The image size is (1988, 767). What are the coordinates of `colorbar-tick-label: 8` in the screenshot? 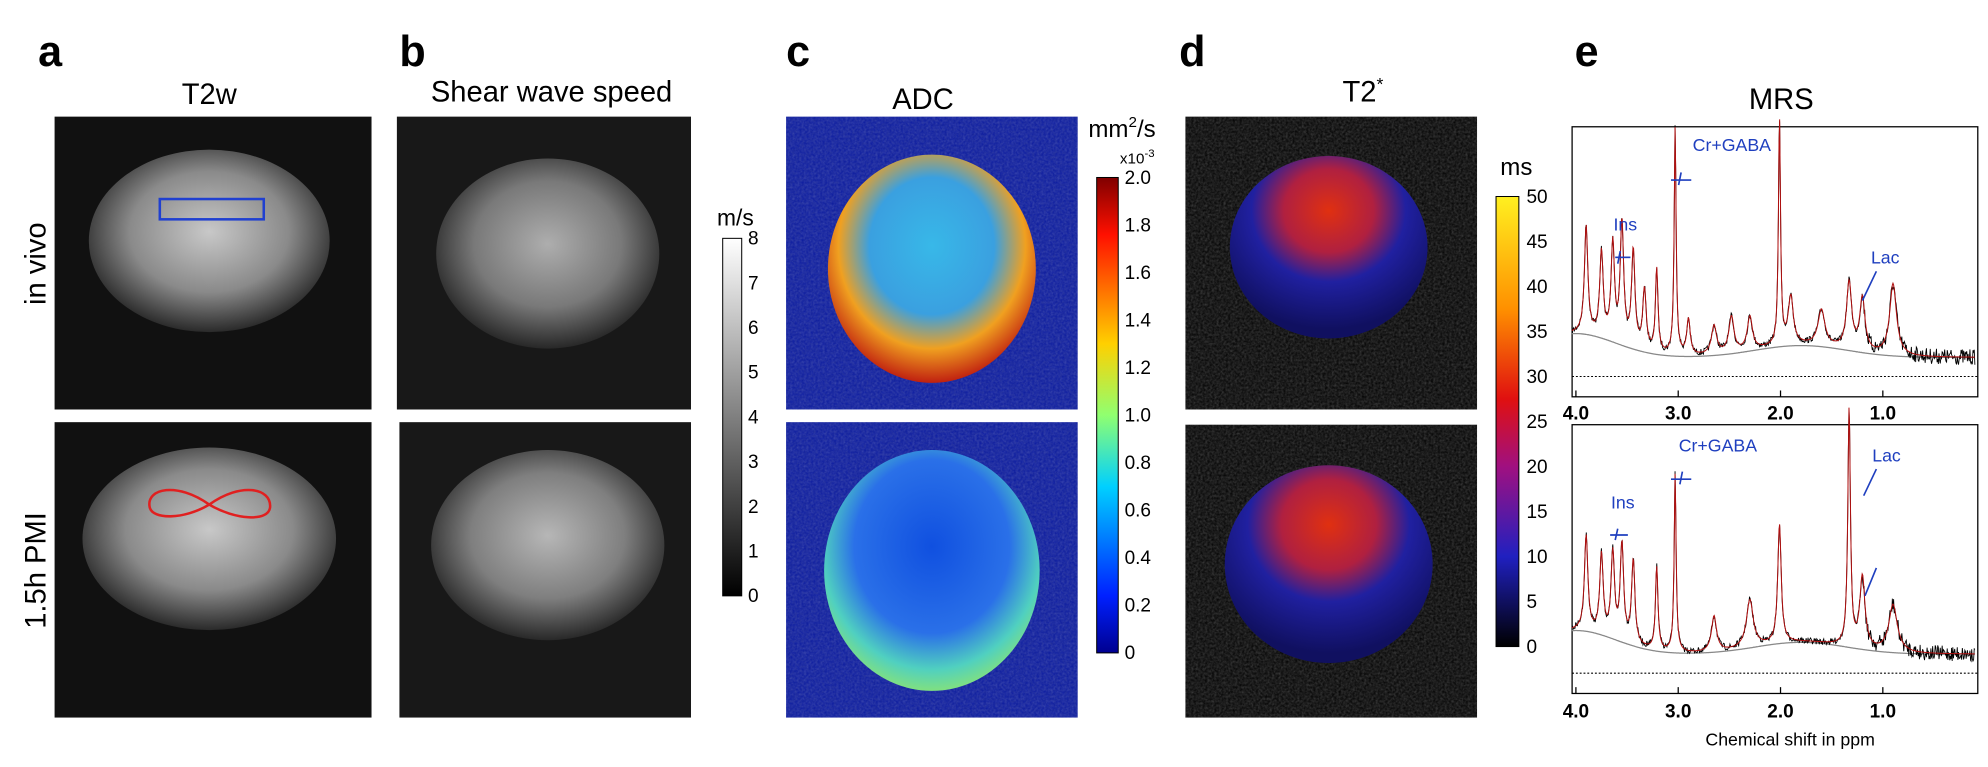 It's located at (753, 239).